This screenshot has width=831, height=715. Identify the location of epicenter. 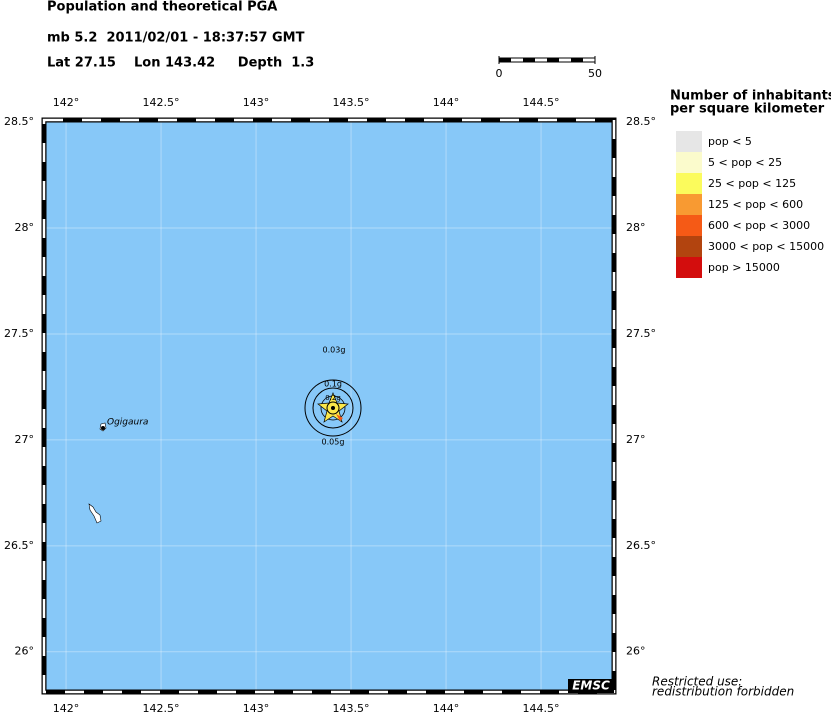
(333, 408).